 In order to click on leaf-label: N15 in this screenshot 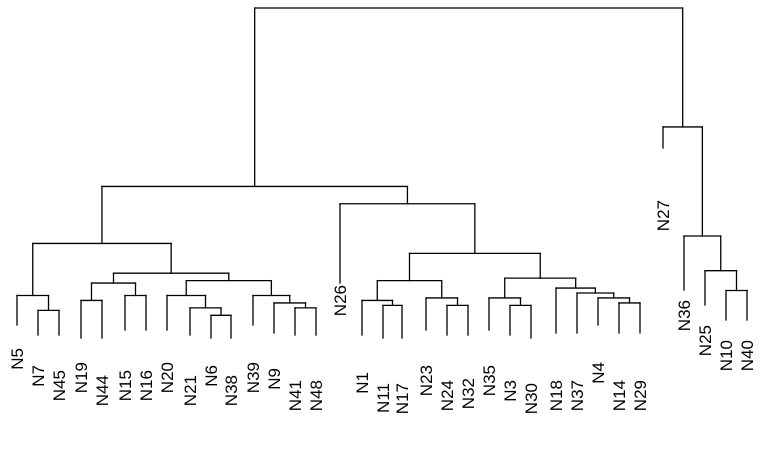, I will do `click(125, 385)`.